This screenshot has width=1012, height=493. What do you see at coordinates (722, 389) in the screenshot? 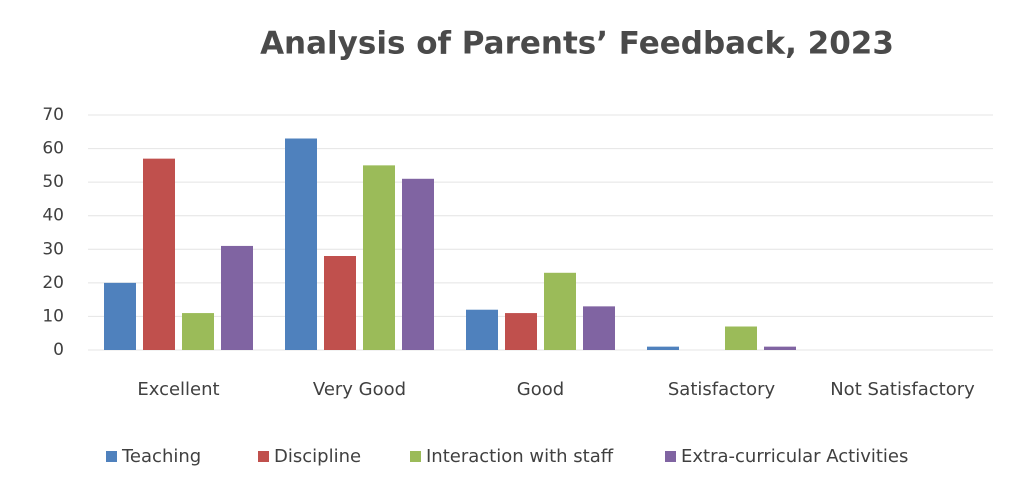
I see `x-tick-label: Satisfactory` at bounding box center [722, 389].